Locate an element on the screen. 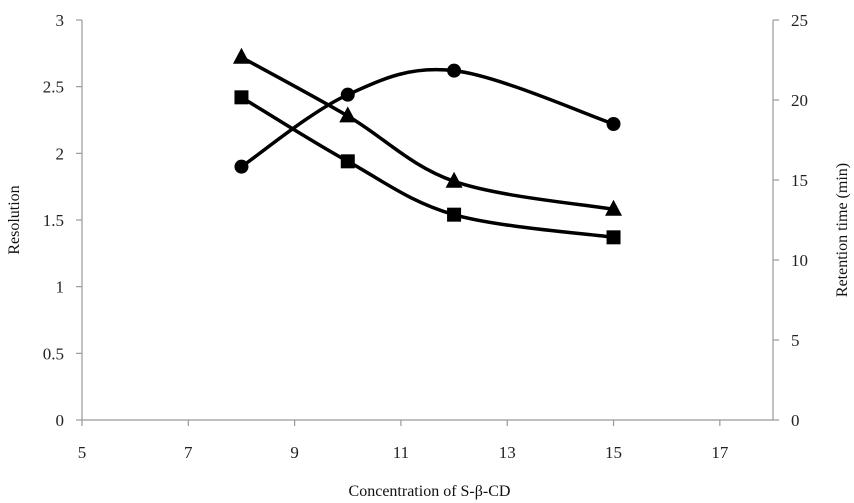  y-left-tick-label: 1.5 is located at coordinates (53, 220).